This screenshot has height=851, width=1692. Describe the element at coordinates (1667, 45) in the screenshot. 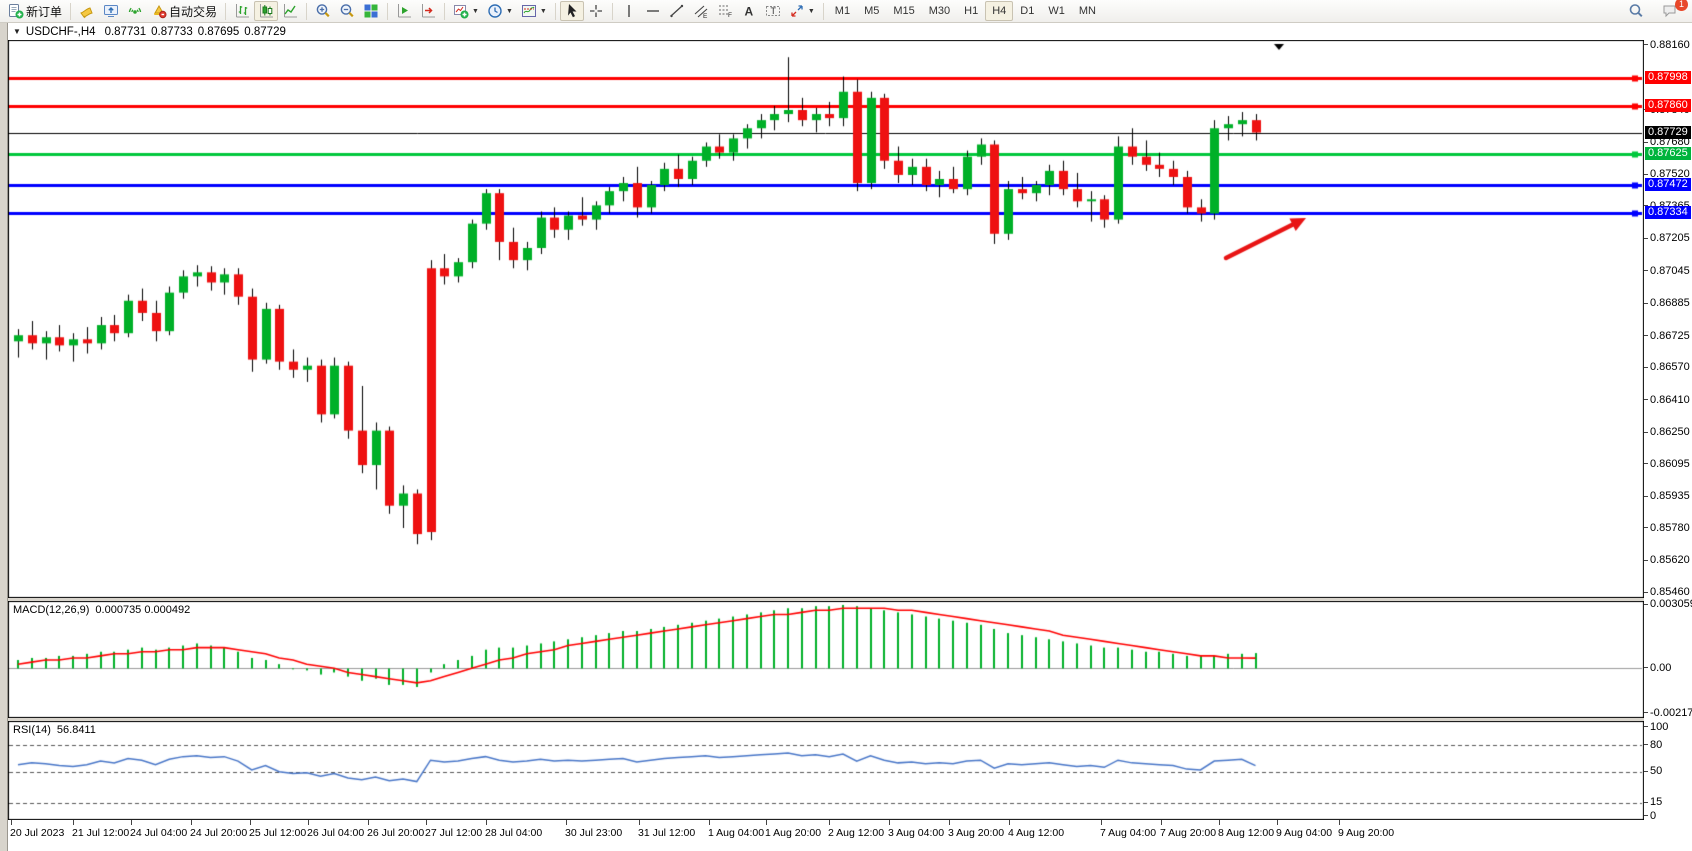

I see `price-tick: 0.88160` at that location.